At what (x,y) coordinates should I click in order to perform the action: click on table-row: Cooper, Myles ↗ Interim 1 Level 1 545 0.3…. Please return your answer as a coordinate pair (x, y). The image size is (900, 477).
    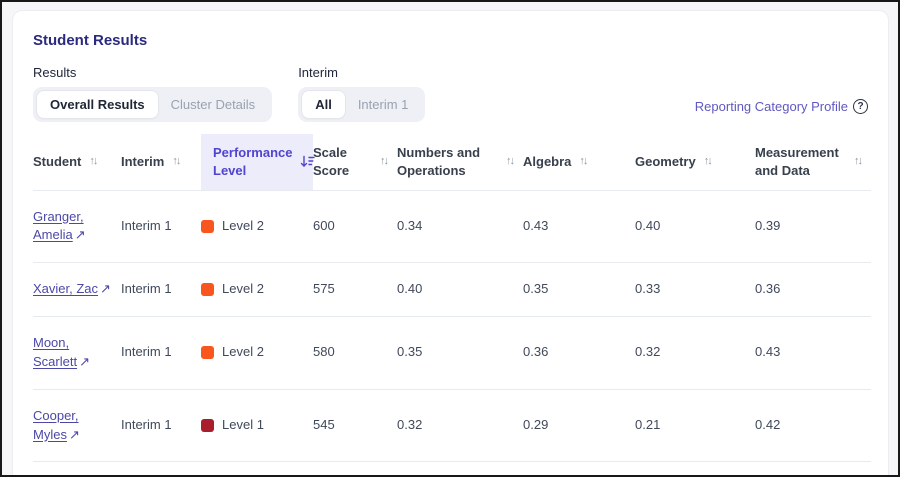
    Looking at the image, I should click on (452, 426).